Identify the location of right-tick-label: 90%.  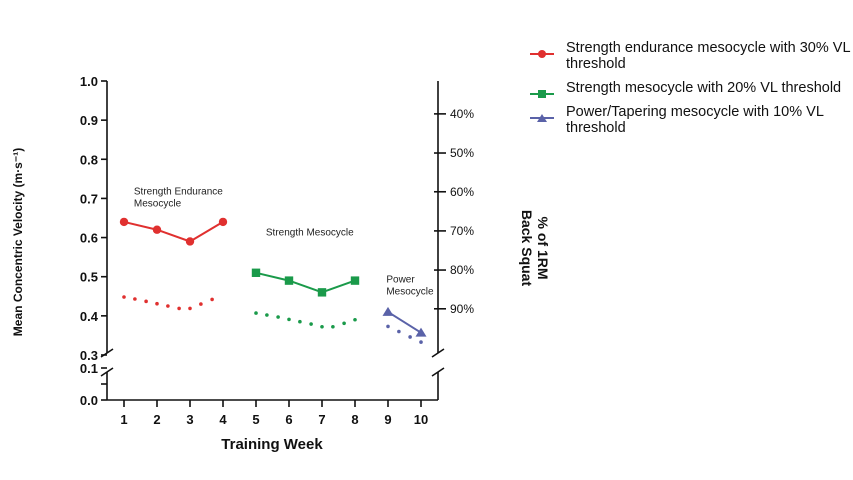
(462, 309).